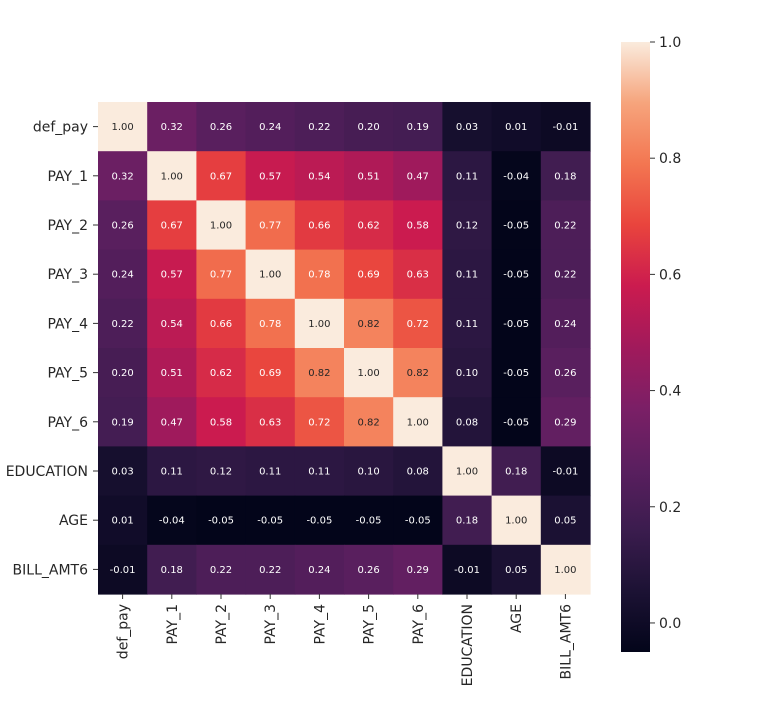  What do you see at coordinates (122, 324) in the screenshot?
I see `cell-value-label: 0.22` at bounding box center [122, 324].